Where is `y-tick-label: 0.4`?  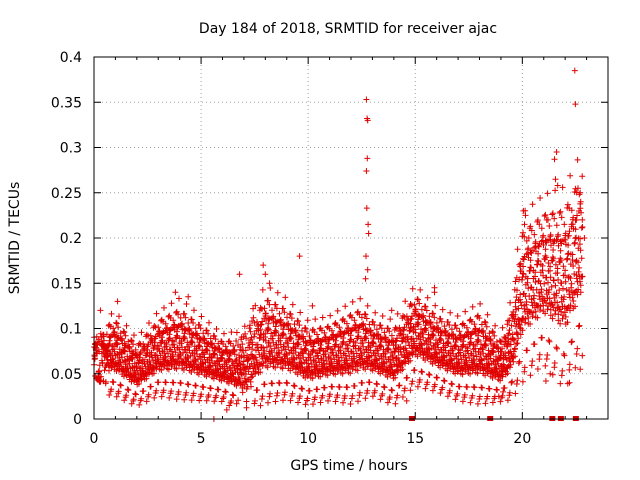 y-tick-label: 0.4 is located at coordinates (71, 58).